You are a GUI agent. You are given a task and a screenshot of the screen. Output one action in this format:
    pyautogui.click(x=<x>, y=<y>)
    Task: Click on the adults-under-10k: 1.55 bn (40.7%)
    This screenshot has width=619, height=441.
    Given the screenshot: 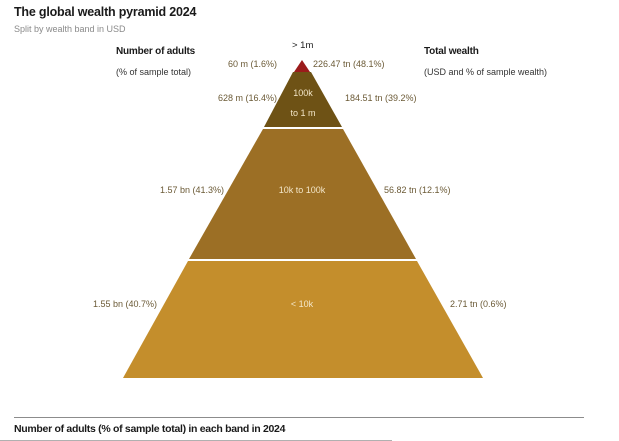 What is the action you would take?
    pyautogui.click(x=125, y=304)
    